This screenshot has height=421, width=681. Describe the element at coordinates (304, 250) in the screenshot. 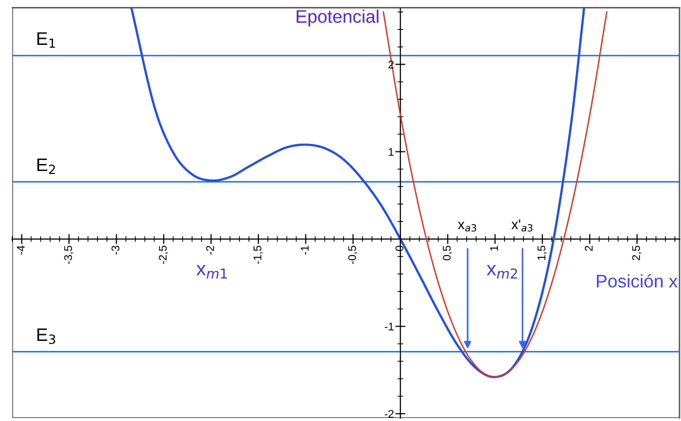

I see `x-tick-label: -1` at that location.